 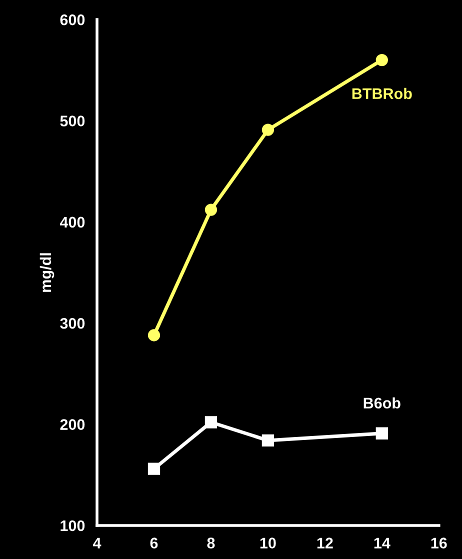 What do you see at coordinates (439, 543) in the screenshot?
I see `x-tick-label: 16` at bounding box center [439, 543].